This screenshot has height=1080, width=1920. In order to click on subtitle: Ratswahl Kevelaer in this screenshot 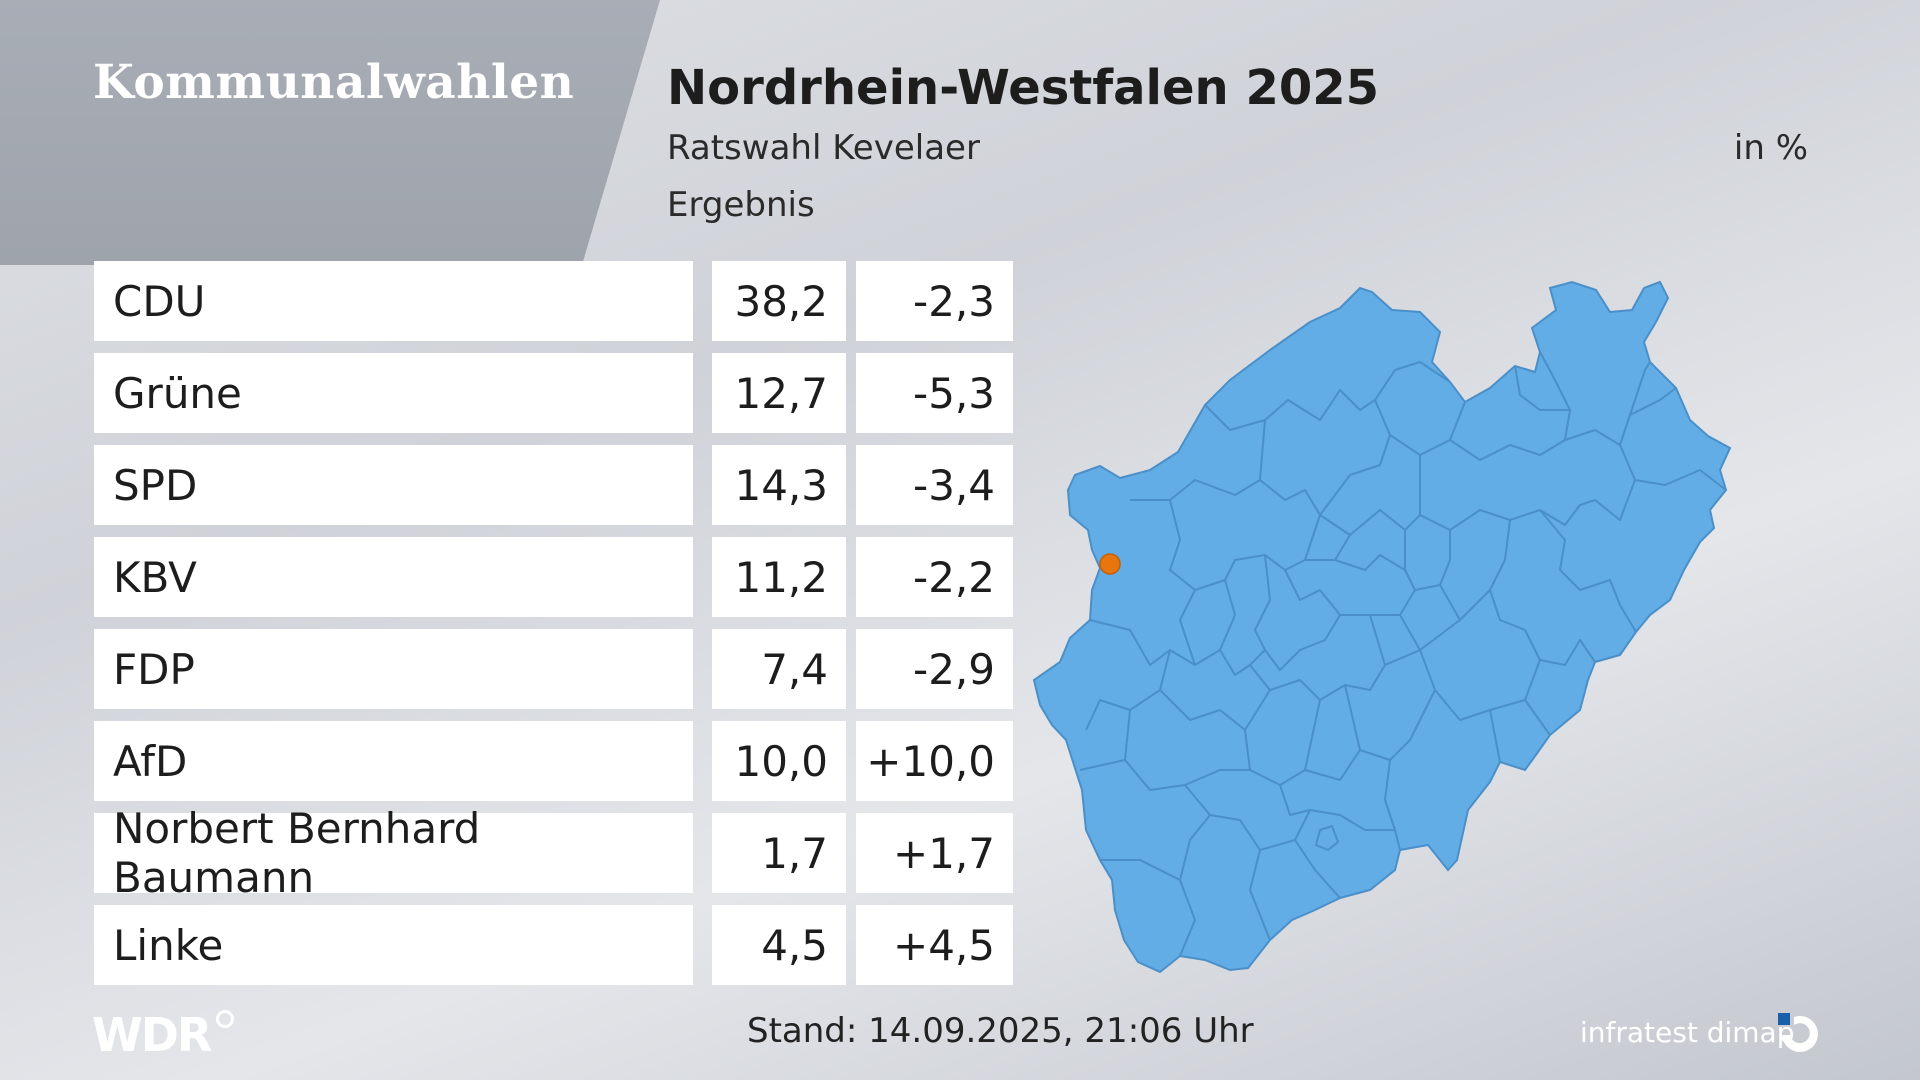, I will do `click(823, 148)`.